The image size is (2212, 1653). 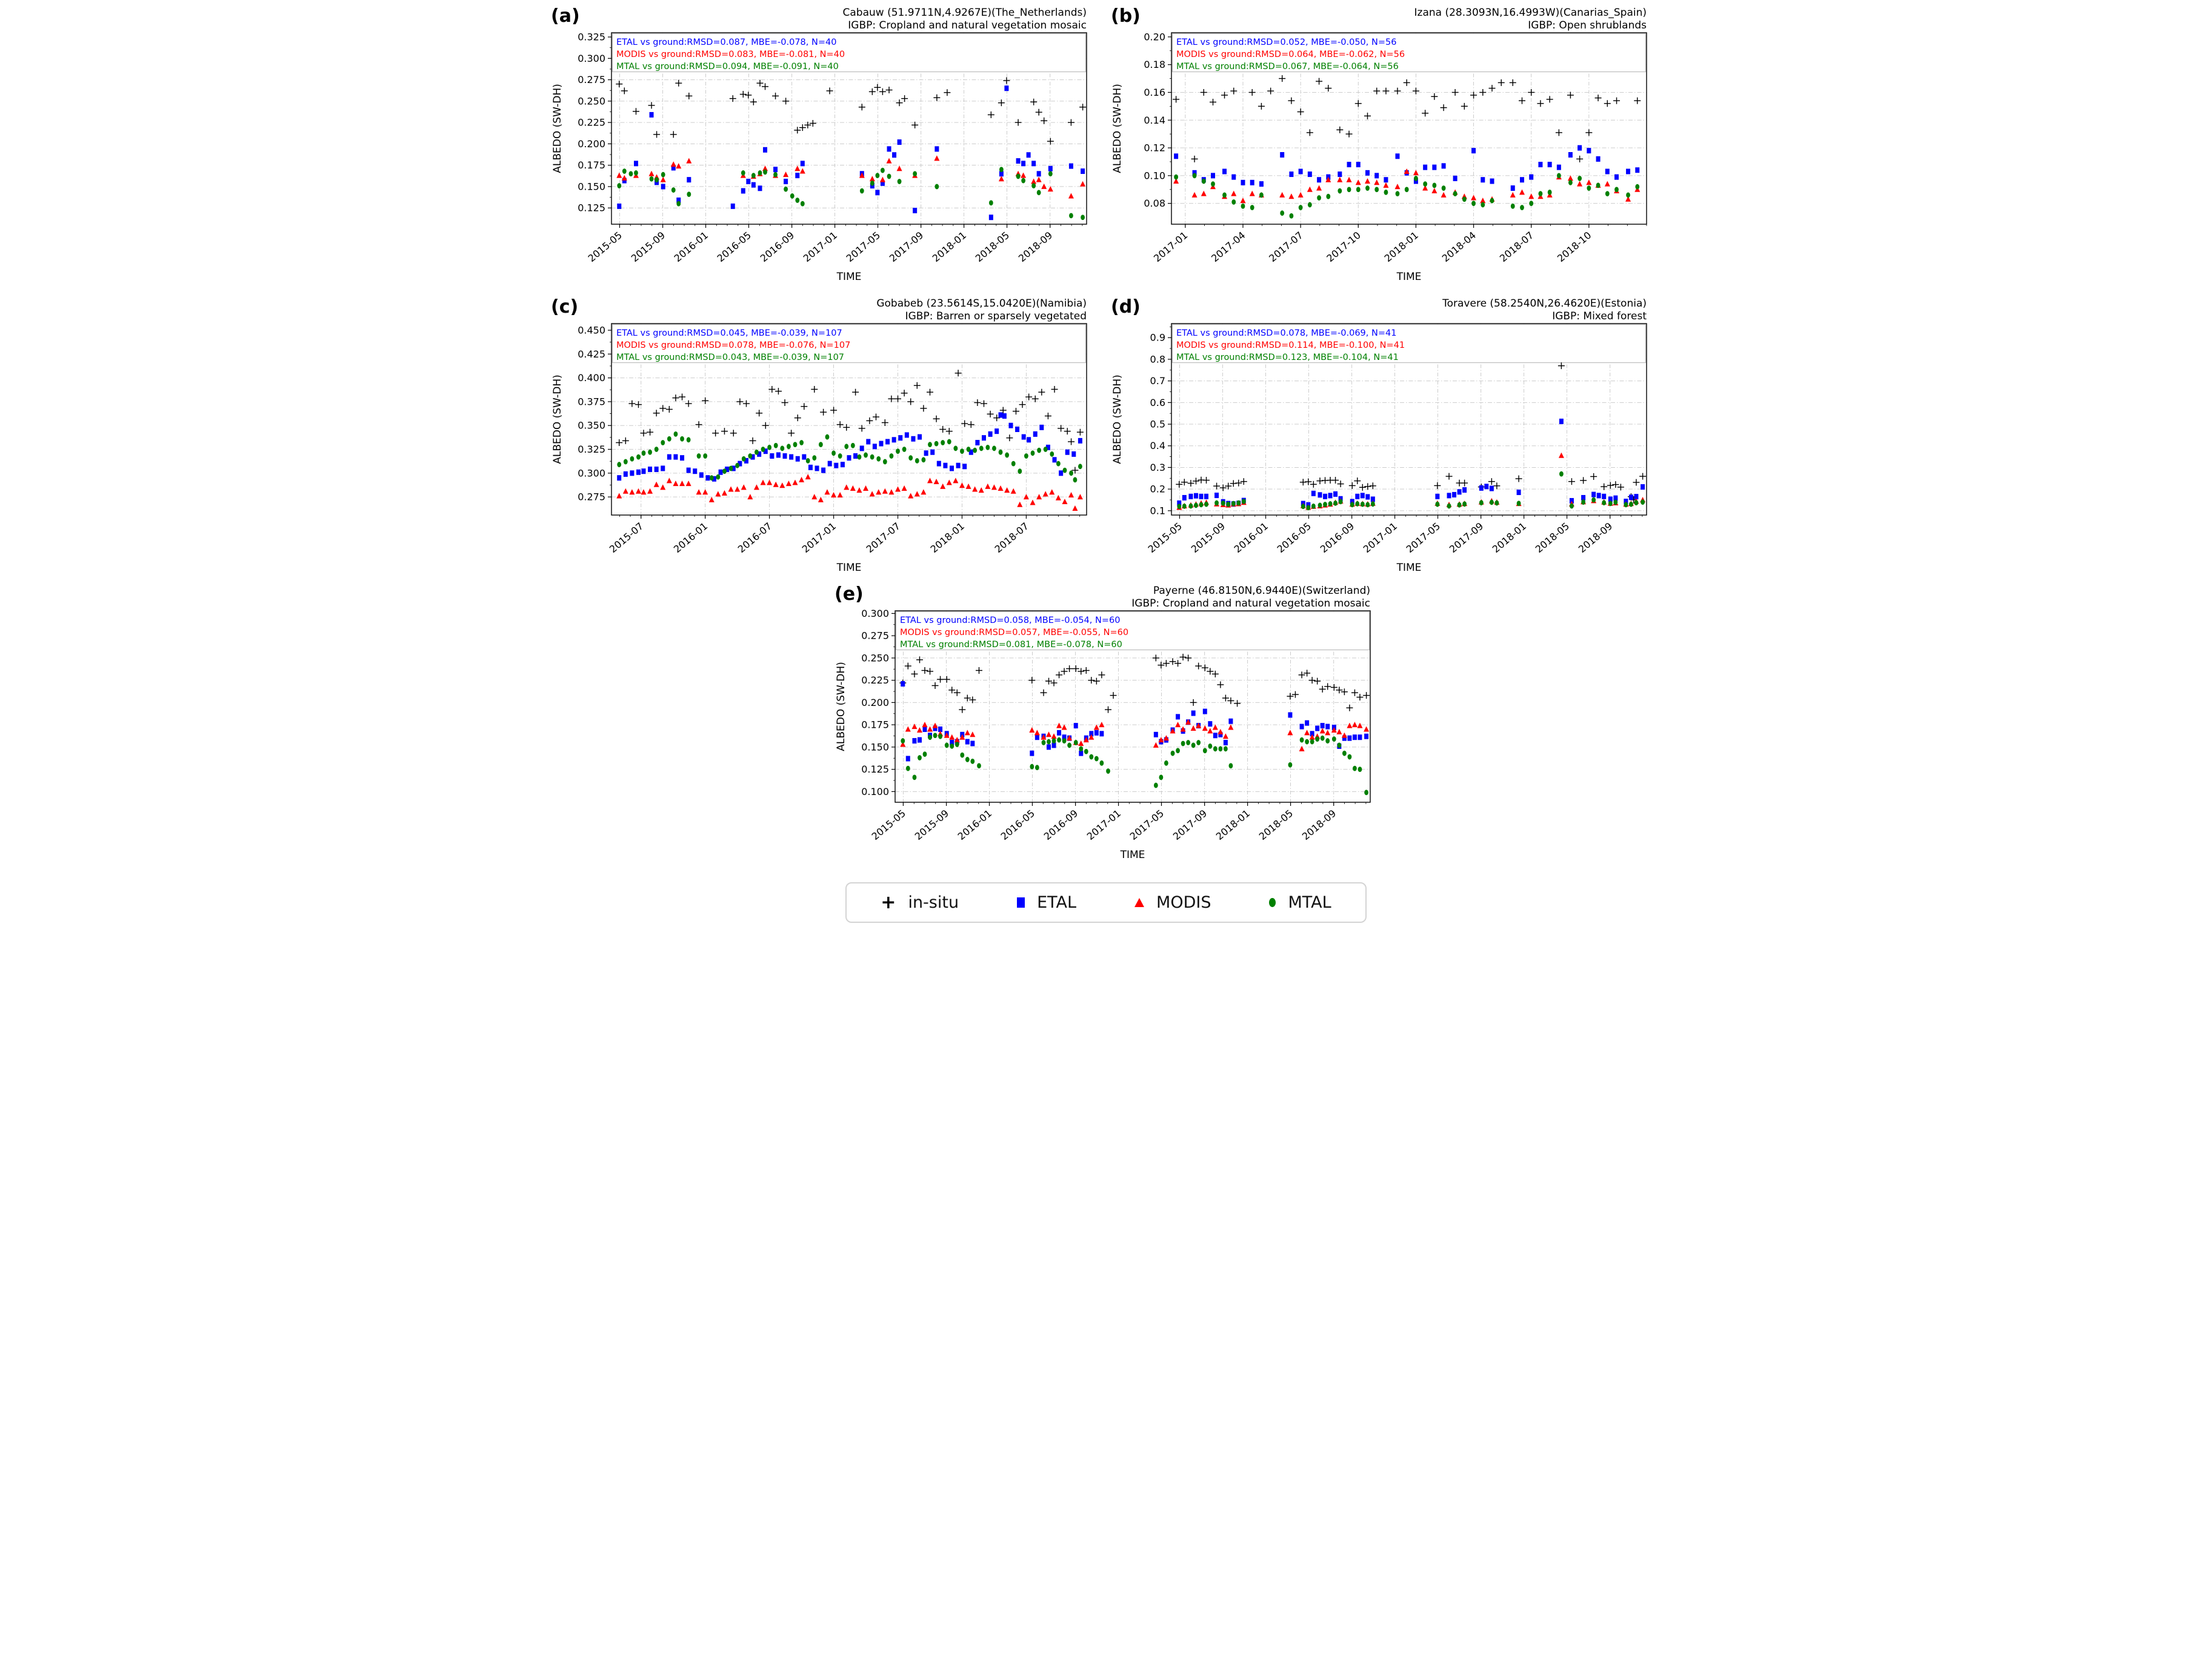 I want to click on svg-text: 0.8, so click(x=1157, y=359).